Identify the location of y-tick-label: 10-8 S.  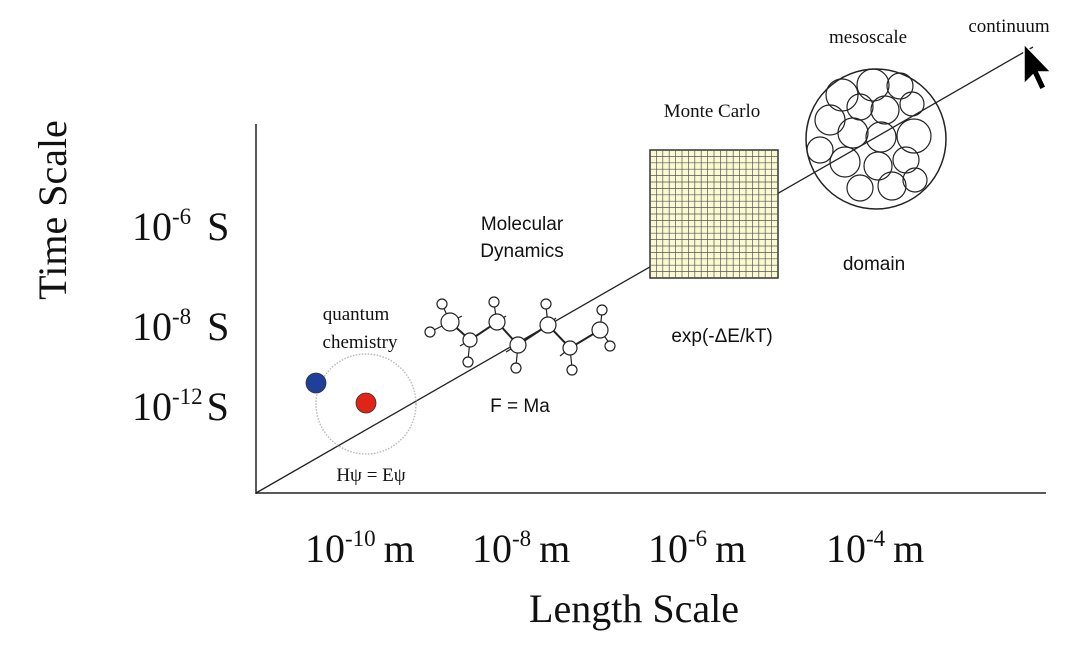
(180, 326).